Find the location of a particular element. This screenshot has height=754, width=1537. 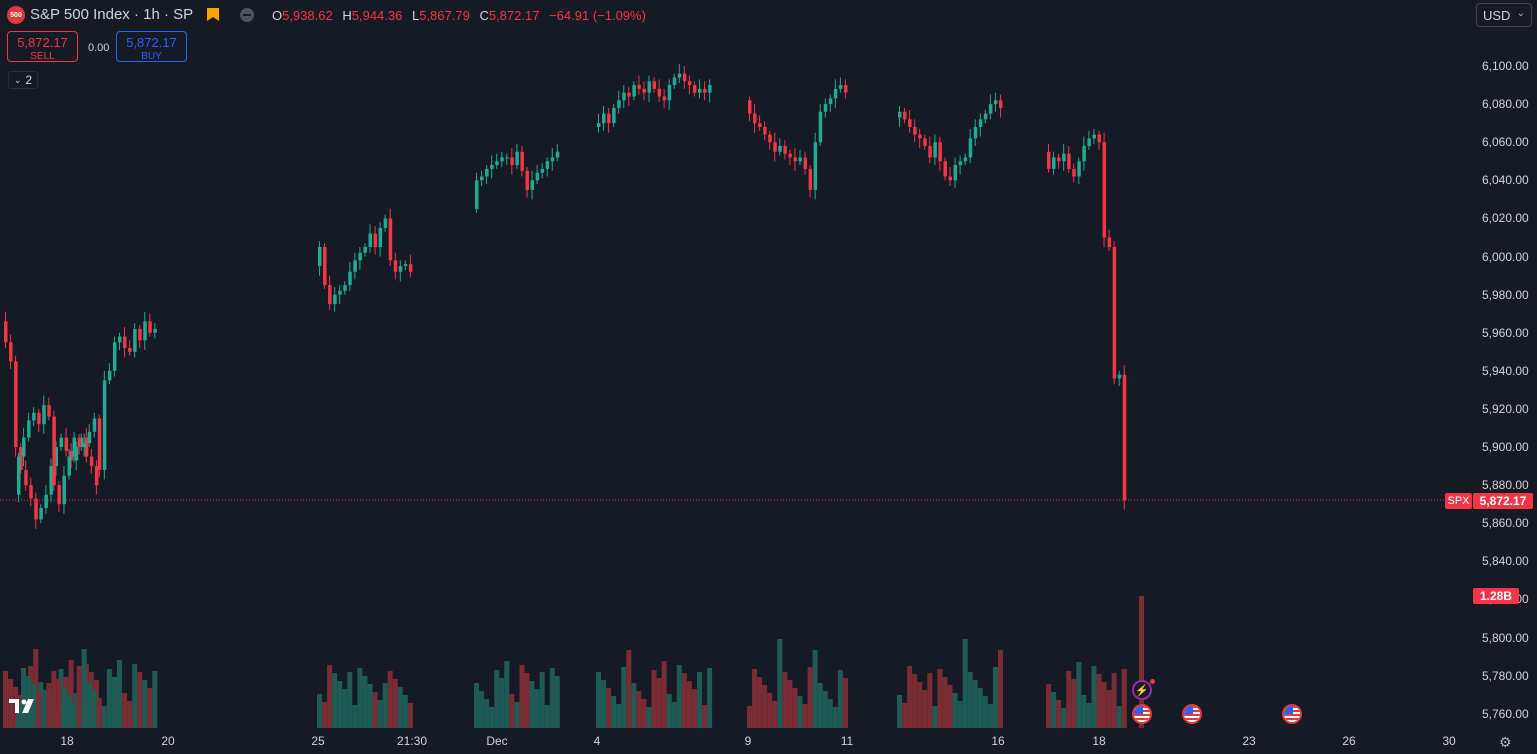

x-axis-tick: Dec is located at coordinates (497, 741).